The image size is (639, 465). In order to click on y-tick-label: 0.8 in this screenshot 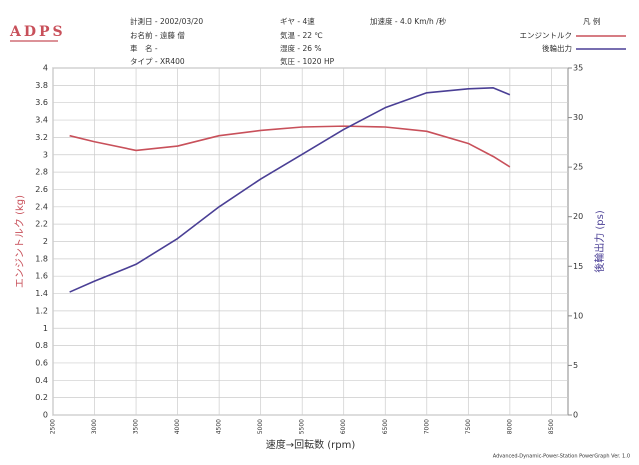, I will do `click(41, 345)`.